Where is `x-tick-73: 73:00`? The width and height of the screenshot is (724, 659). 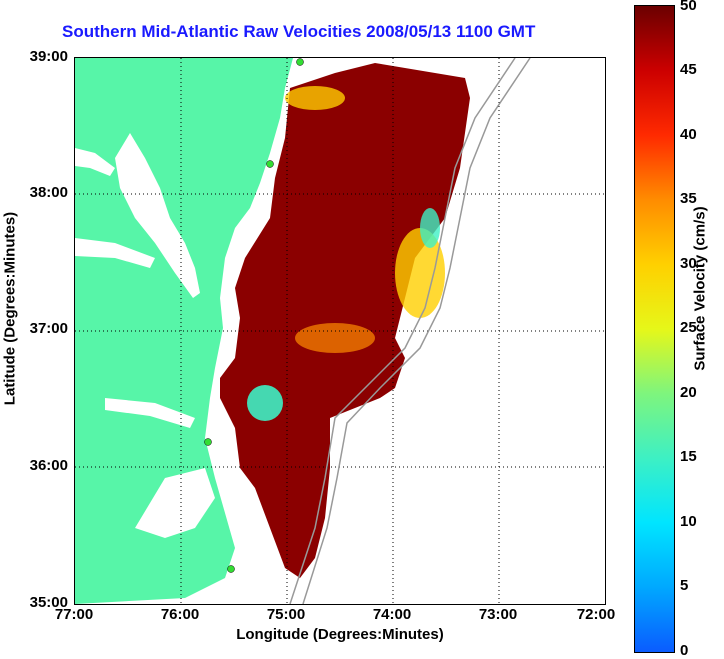
x-tick-73: 73:00 is located at coordinates (498, 614).